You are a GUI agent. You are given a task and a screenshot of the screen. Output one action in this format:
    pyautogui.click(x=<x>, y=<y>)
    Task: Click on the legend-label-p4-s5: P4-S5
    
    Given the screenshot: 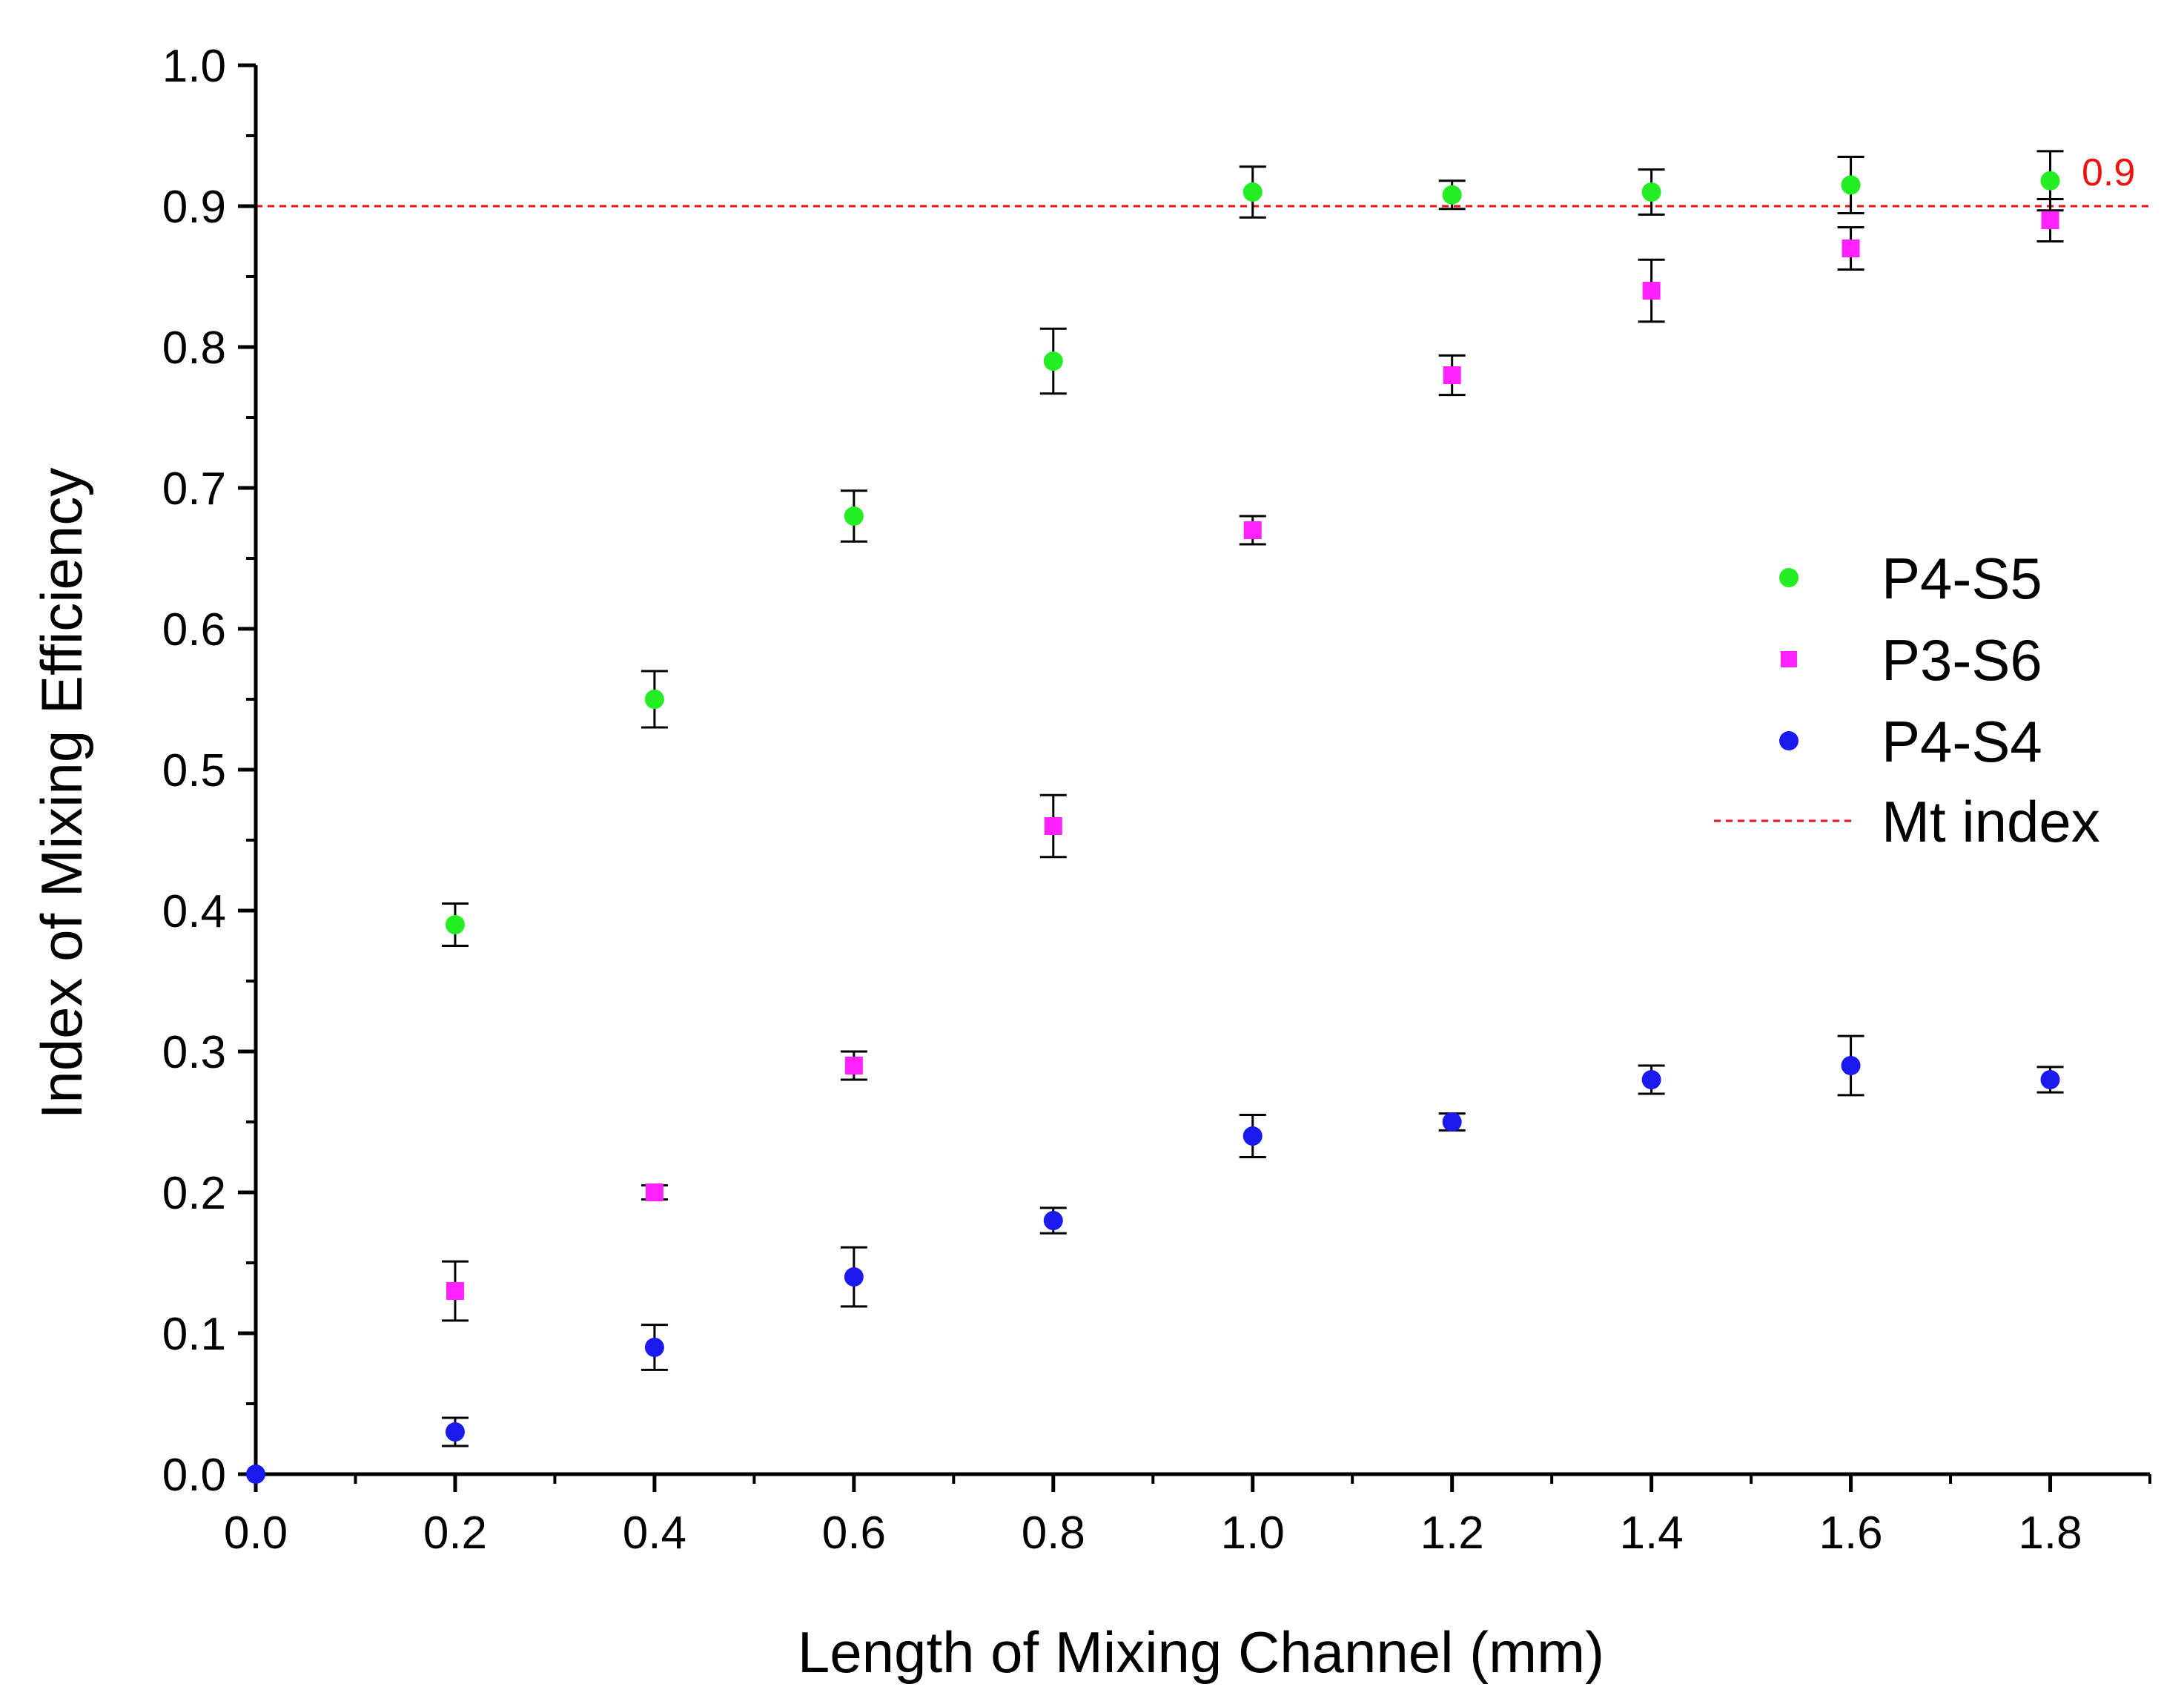 What is the action you would take?
    pyautogui.click(x=1962, y=578)
    